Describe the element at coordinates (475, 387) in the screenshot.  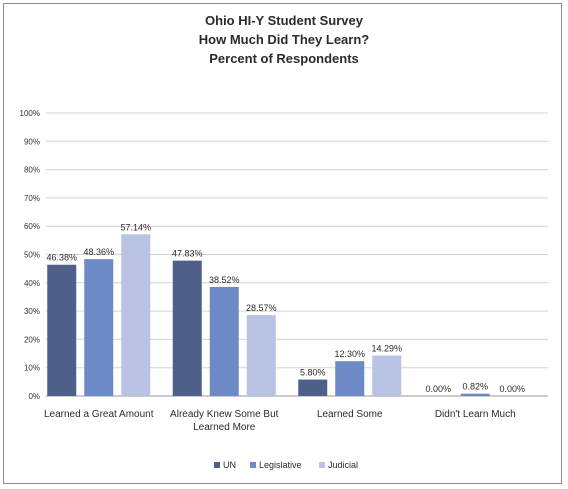
I see `data-label: 0.82%` at that location.